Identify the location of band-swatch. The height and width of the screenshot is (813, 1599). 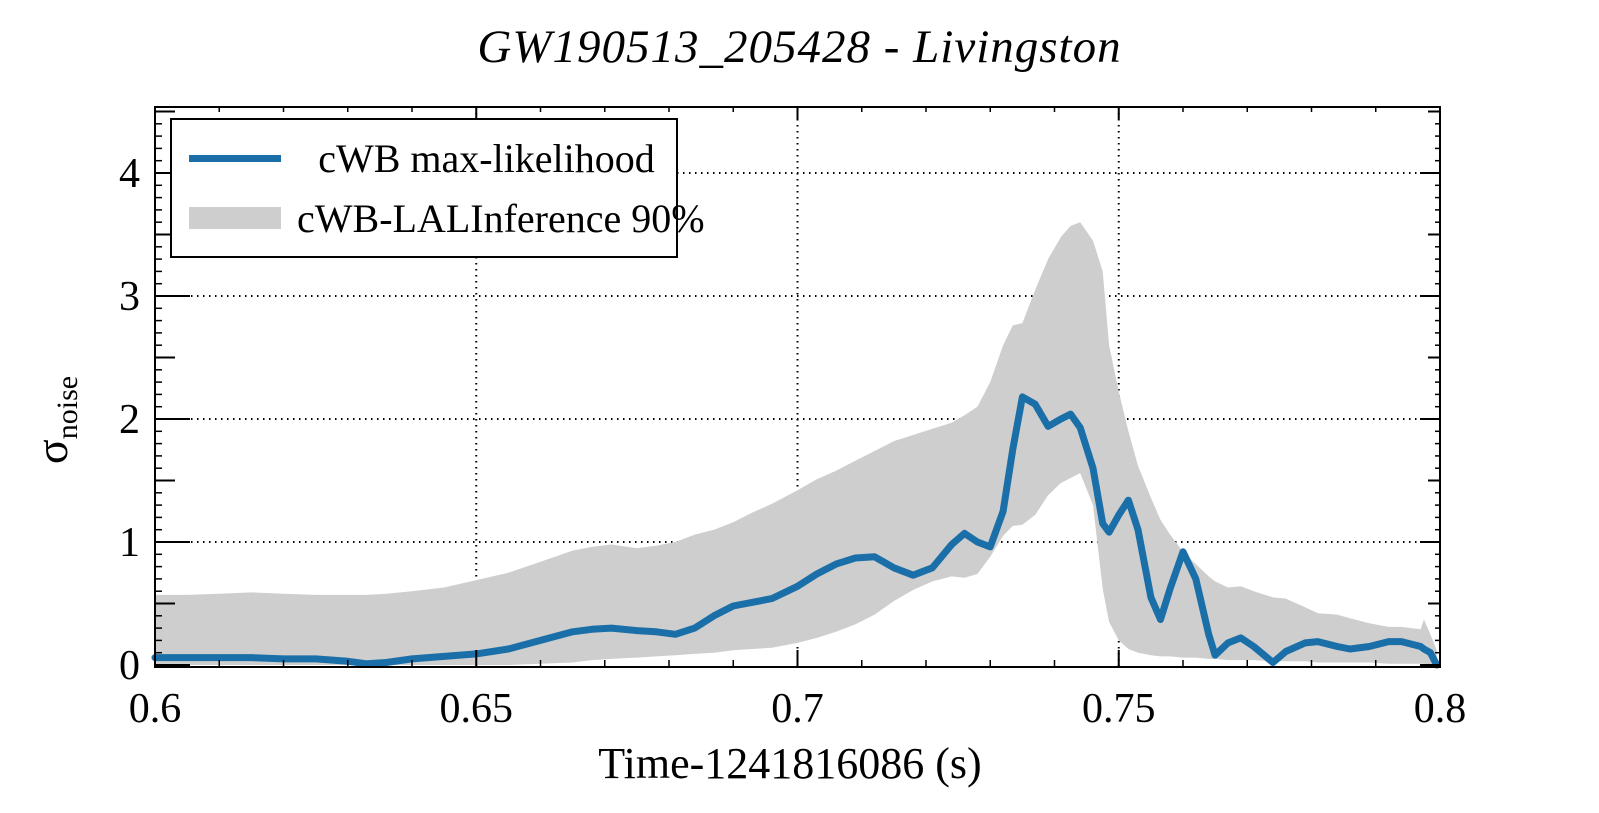
(234, 218).